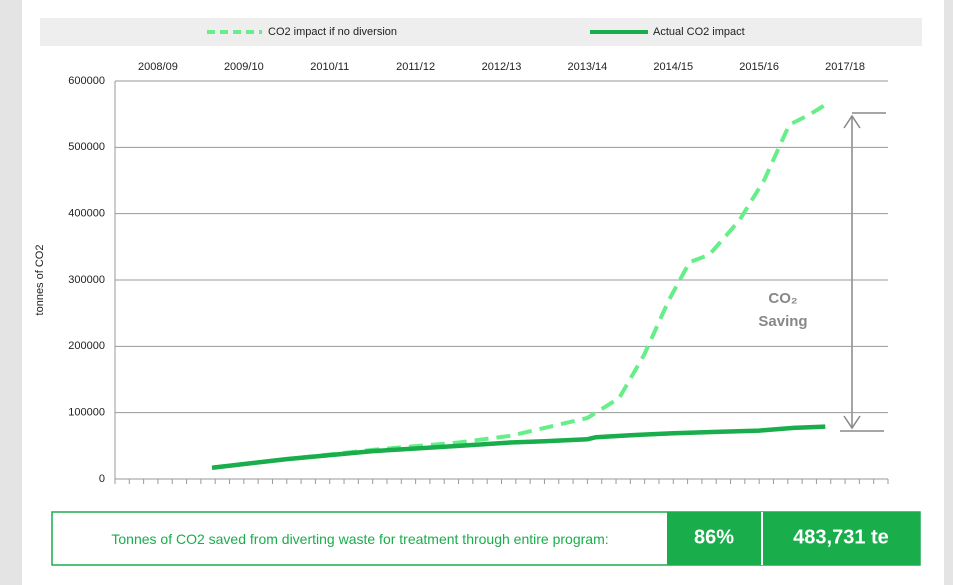 This screenshot has height=585, width=953. I want to click on x-tick-label: 2017/18, so click(845, 67).